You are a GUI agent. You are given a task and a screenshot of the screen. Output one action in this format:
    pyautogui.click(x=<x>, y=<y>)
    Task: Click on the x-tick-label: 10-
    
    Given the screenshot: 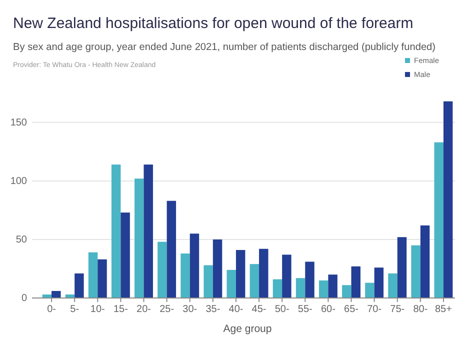 What is the action you would take?
    pyautogui.click(x=97, y=310)
    